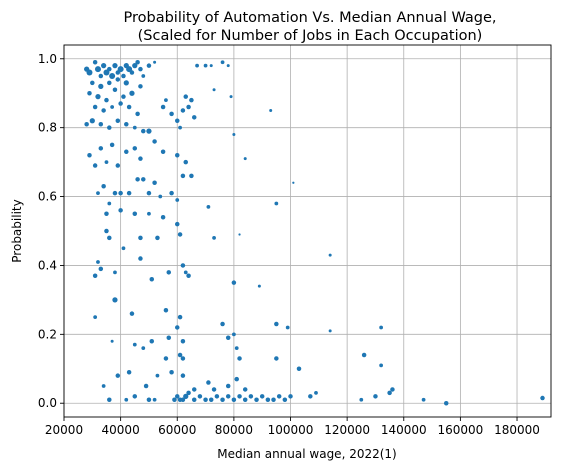  I want to click on x-axis-label: Median annual wage, 2022(1), so click(306, 454).